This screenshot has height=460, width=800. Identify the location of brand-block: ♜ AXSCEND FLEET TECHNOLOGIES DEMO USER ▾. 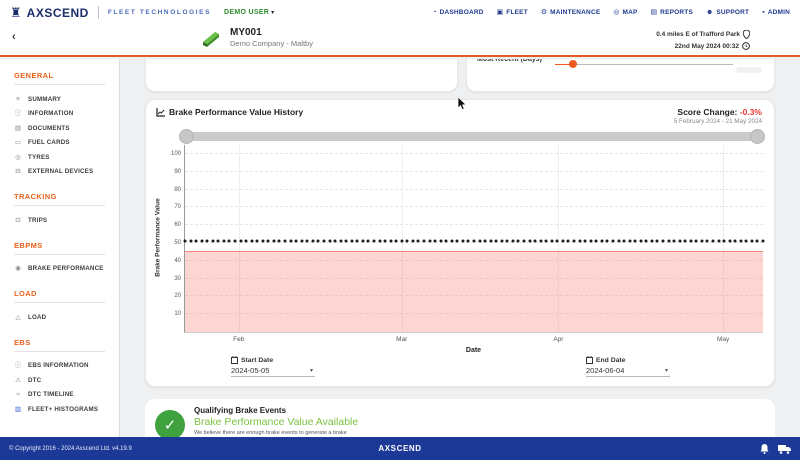
(142, 13).